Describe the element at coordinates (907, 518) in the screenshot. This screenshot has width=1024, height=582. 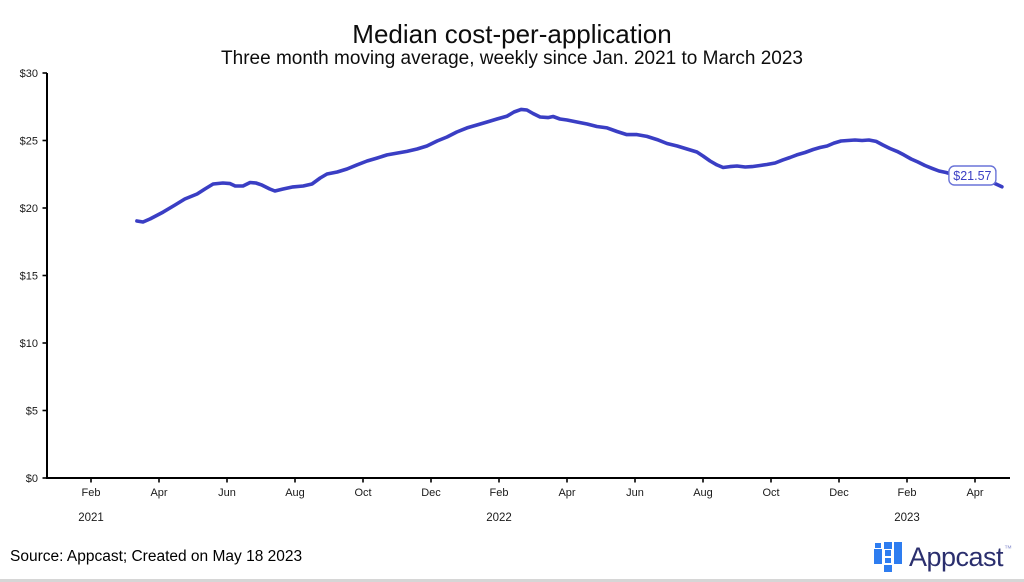
I see `year-label: 2023` at that location.